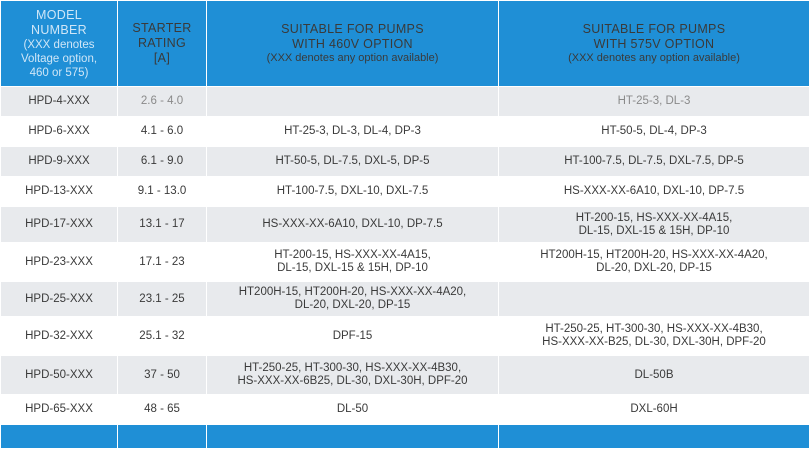  Describe the element at coordinates (162, 162) in the screenshot. I see `rating-cell: 6.1 - 9.0` at that location.